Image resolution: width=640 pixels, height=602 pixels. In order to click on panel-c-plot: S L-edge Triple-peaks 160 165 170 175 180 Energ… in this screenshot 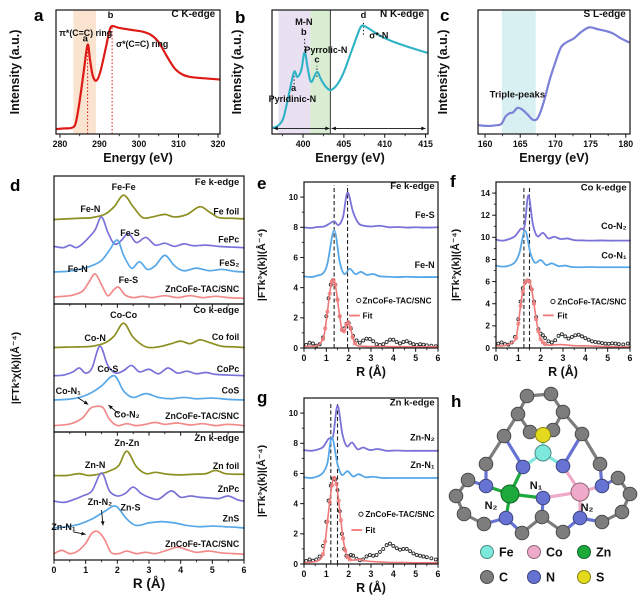, I will do `click(534, 87)`.